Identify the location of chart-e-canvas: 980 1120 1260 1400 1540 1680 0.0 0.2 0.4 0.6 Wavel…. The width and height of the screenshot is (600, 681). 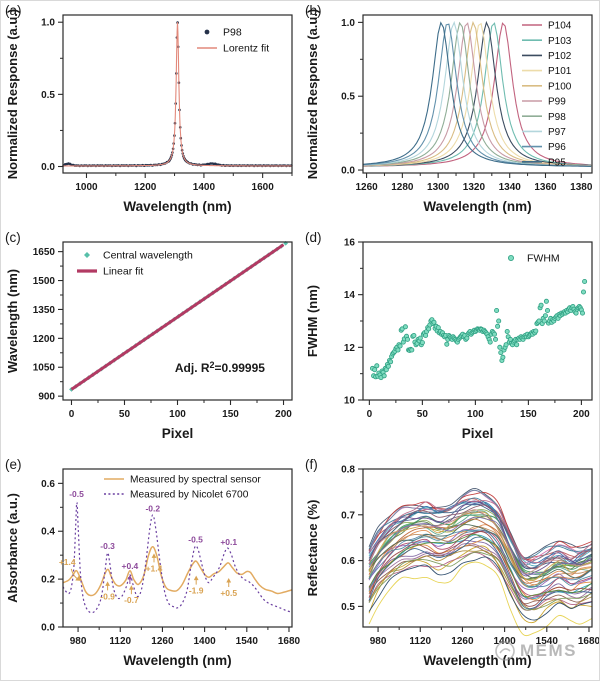
(153, 568).